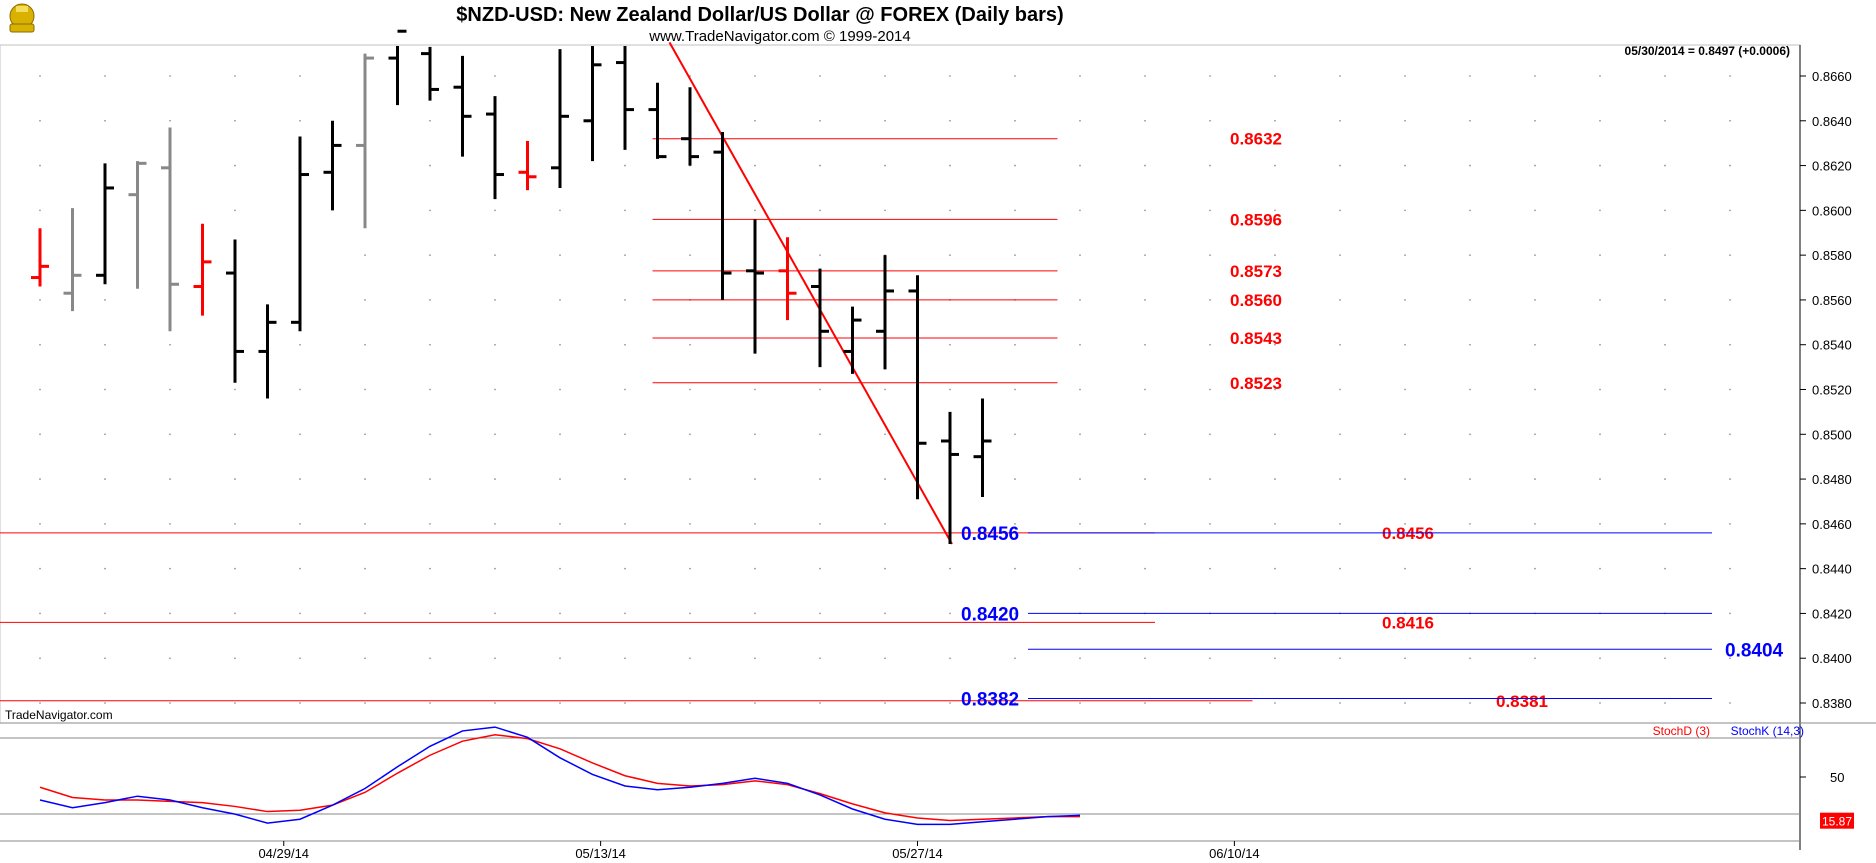 This screenshot has width=1876, height=863. I want to click on y-tick-label: 0.8440, so click(1832, 569).